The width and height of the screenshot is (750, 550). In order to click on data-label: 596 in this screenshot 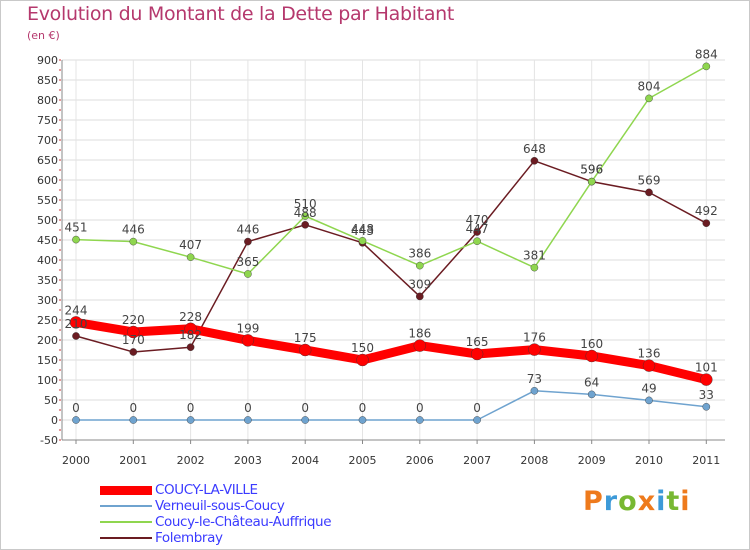, I will do `click(591, 170)`.